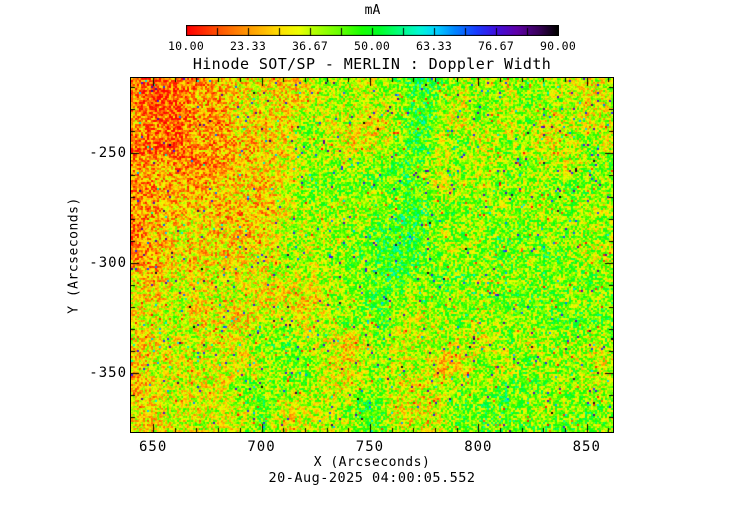  I want to click on x-axis-tick-label: 800, so click(478, 447).